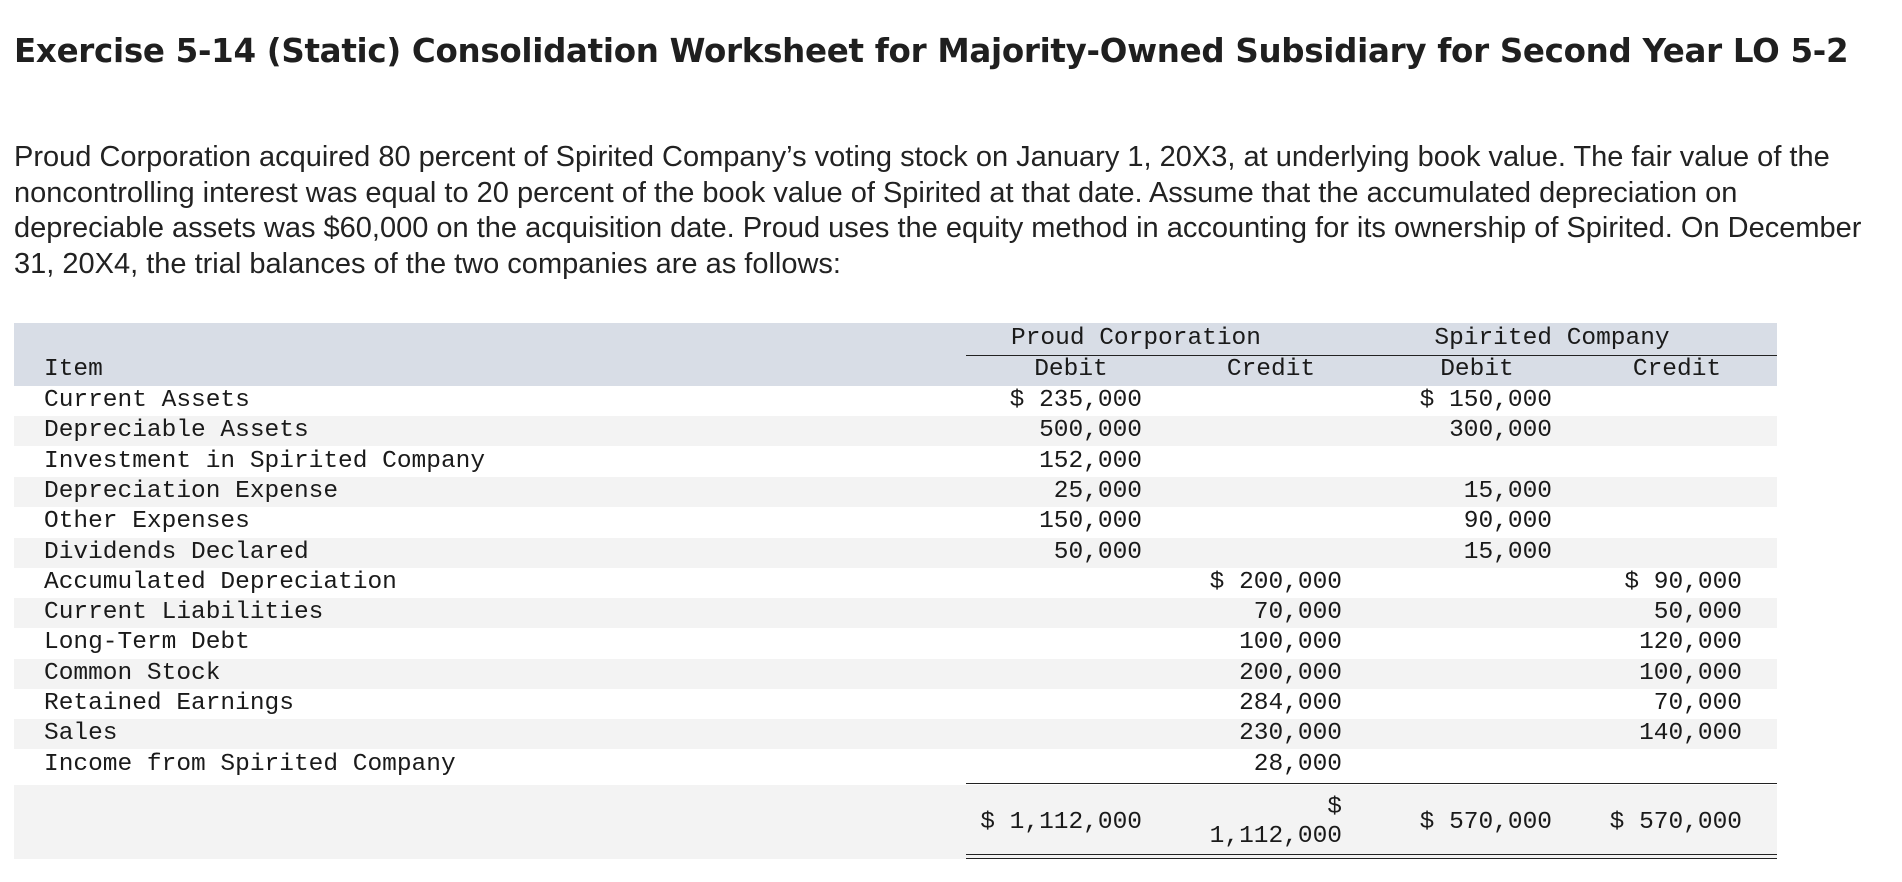 Image resolution: width=1902 pixels, height=882 pixels. I want to click on table-row: Depreciable Assets 500,000 300,000, so click(895, 431).